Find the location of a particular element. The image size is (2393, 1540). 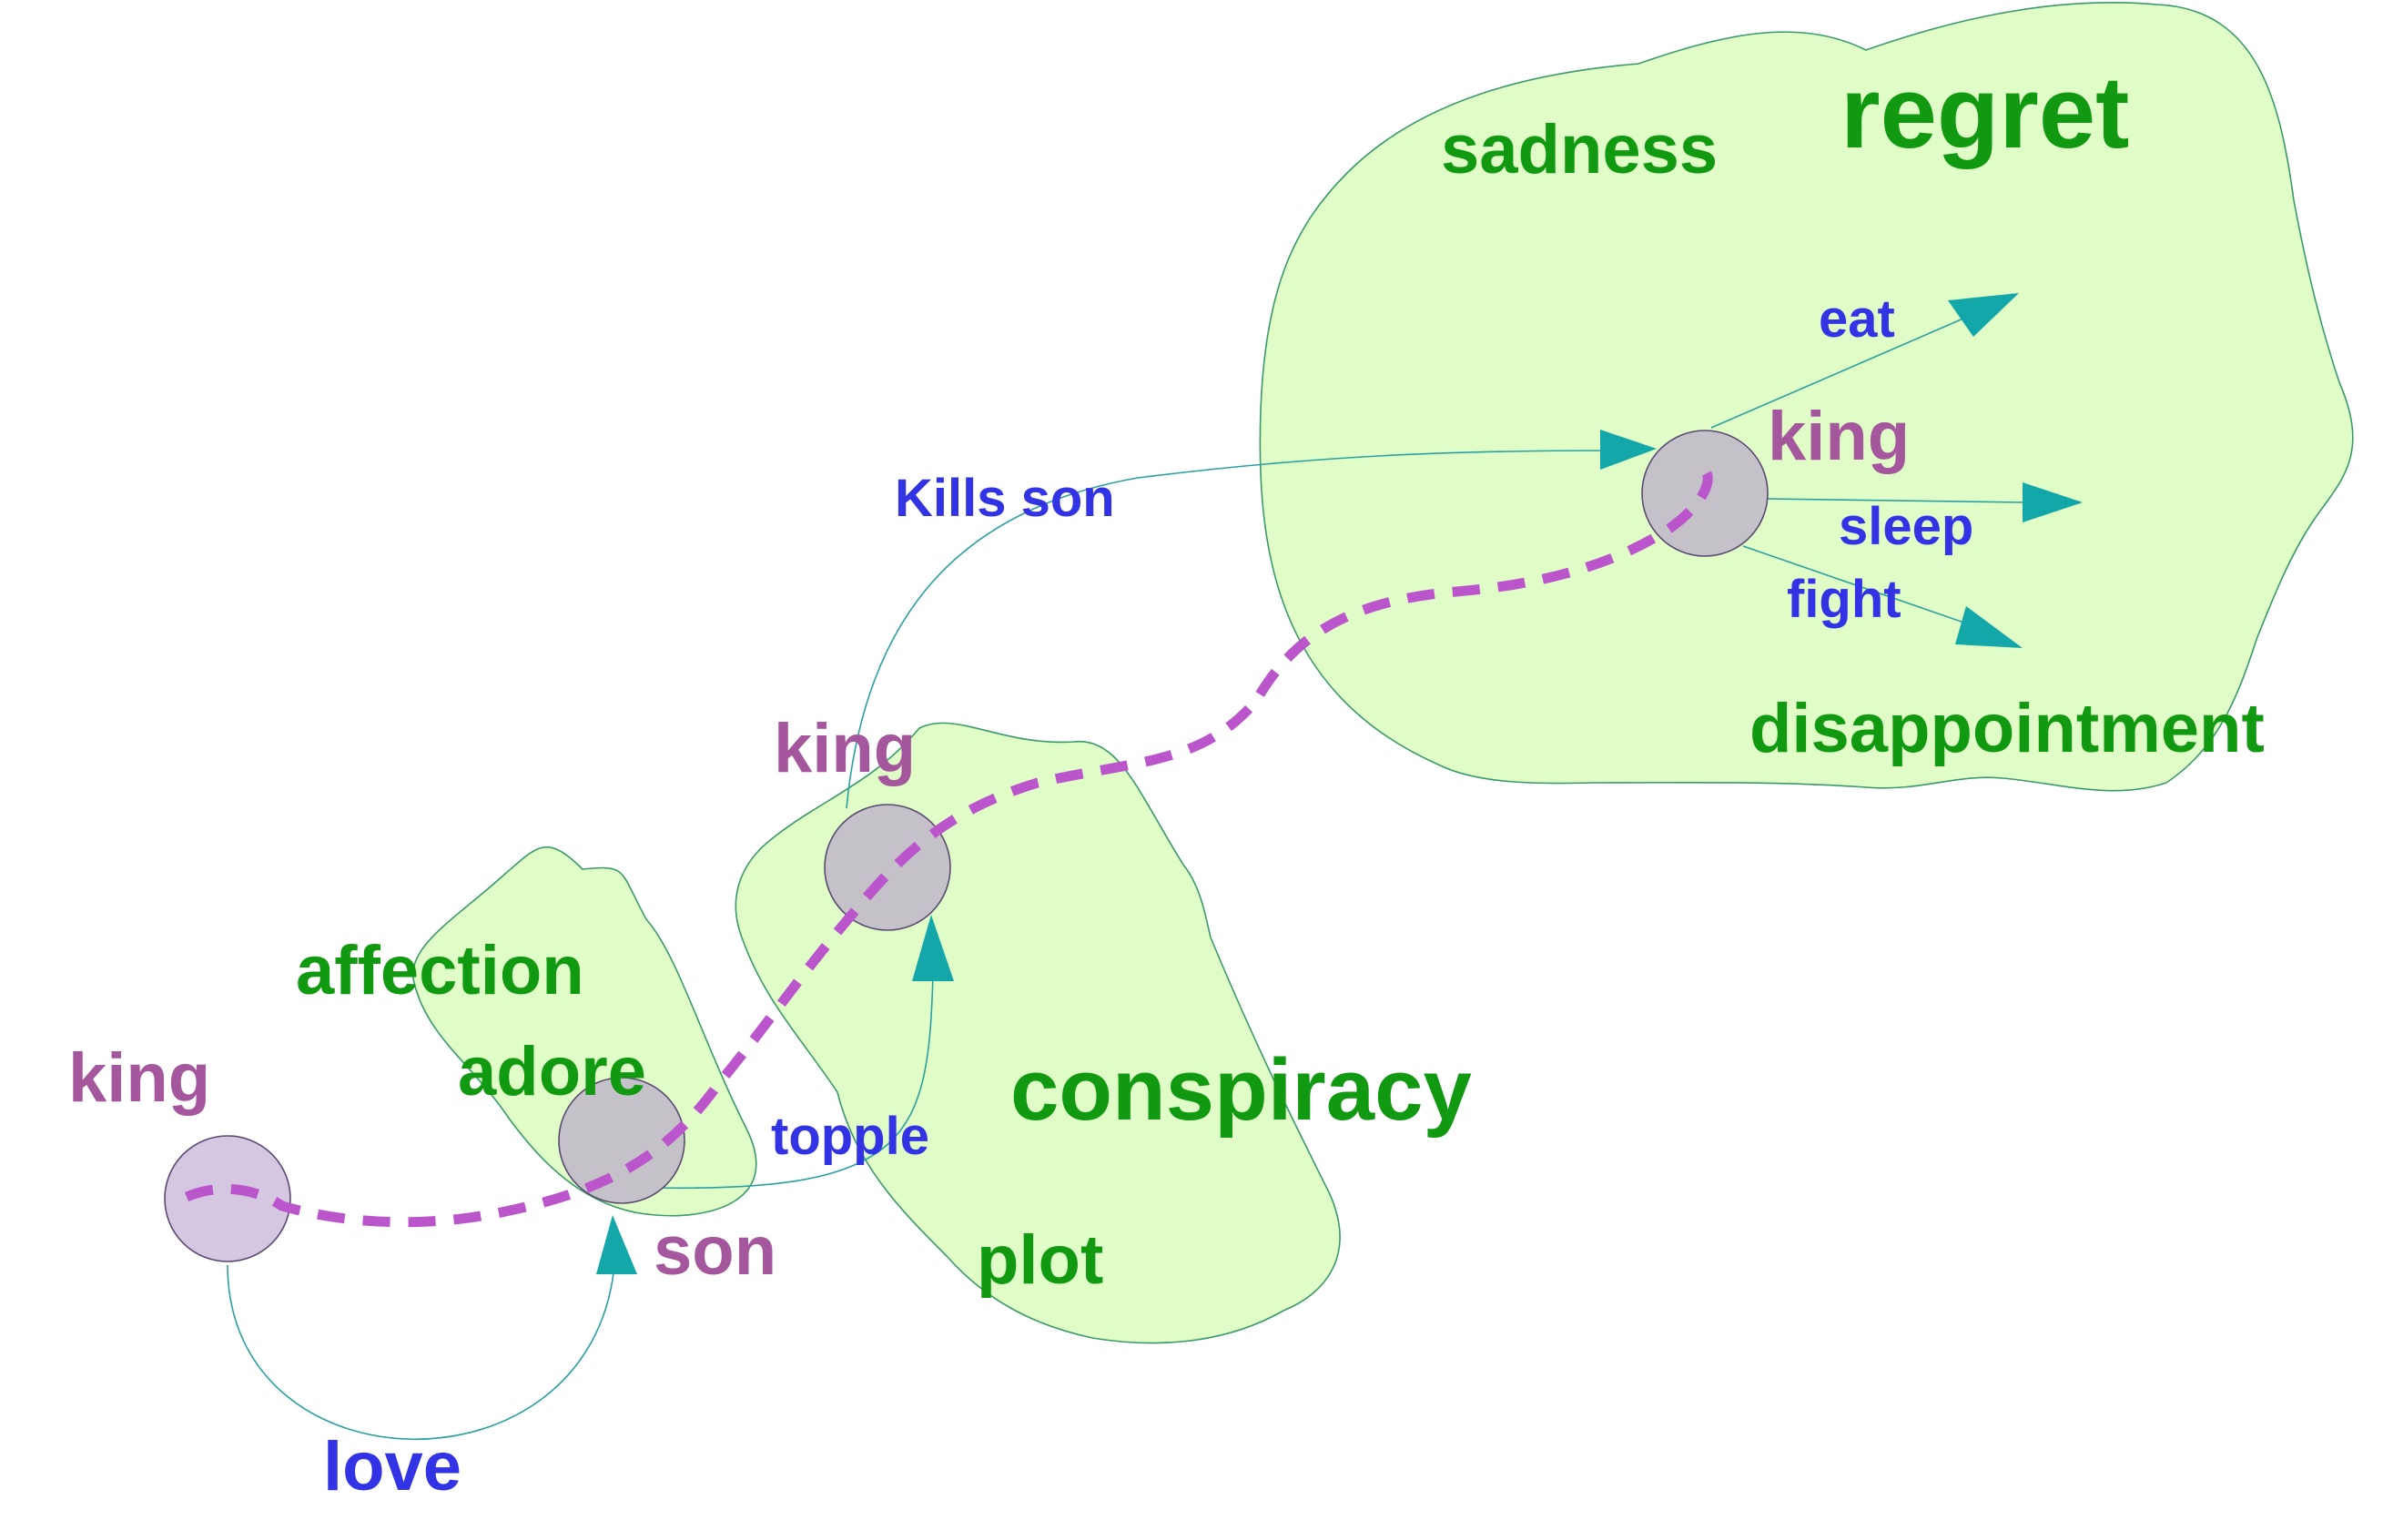

son-label: son is located at coordinates (715, 1251).